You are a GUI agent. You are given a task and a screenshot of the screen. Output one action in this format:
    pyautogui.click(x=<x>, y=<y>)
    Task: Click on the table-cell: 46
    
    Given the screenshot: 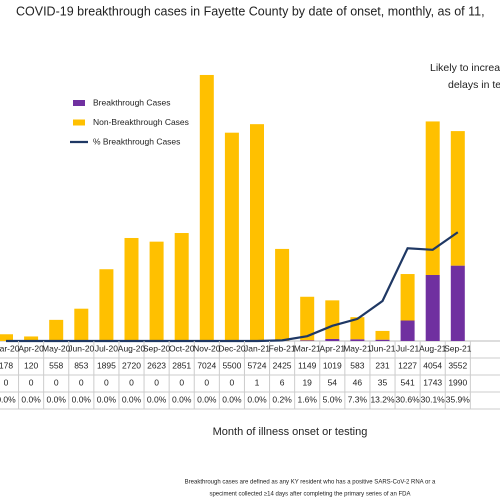 What is the action you would take?
    pyautogui.click(x=358, y=382)
    